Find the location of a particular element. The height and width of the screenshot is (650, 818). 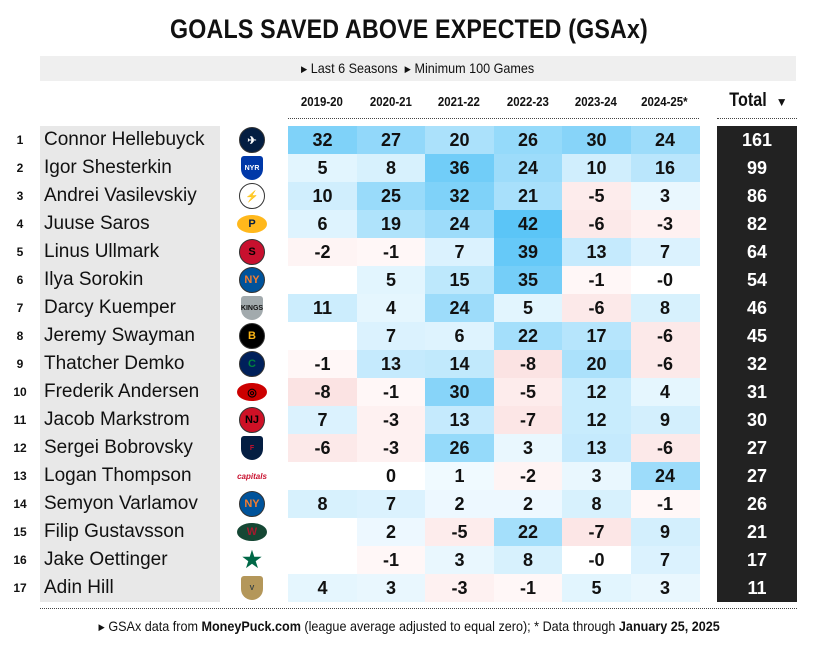

team-logo-icon: P is located at coordinates (252, 224).